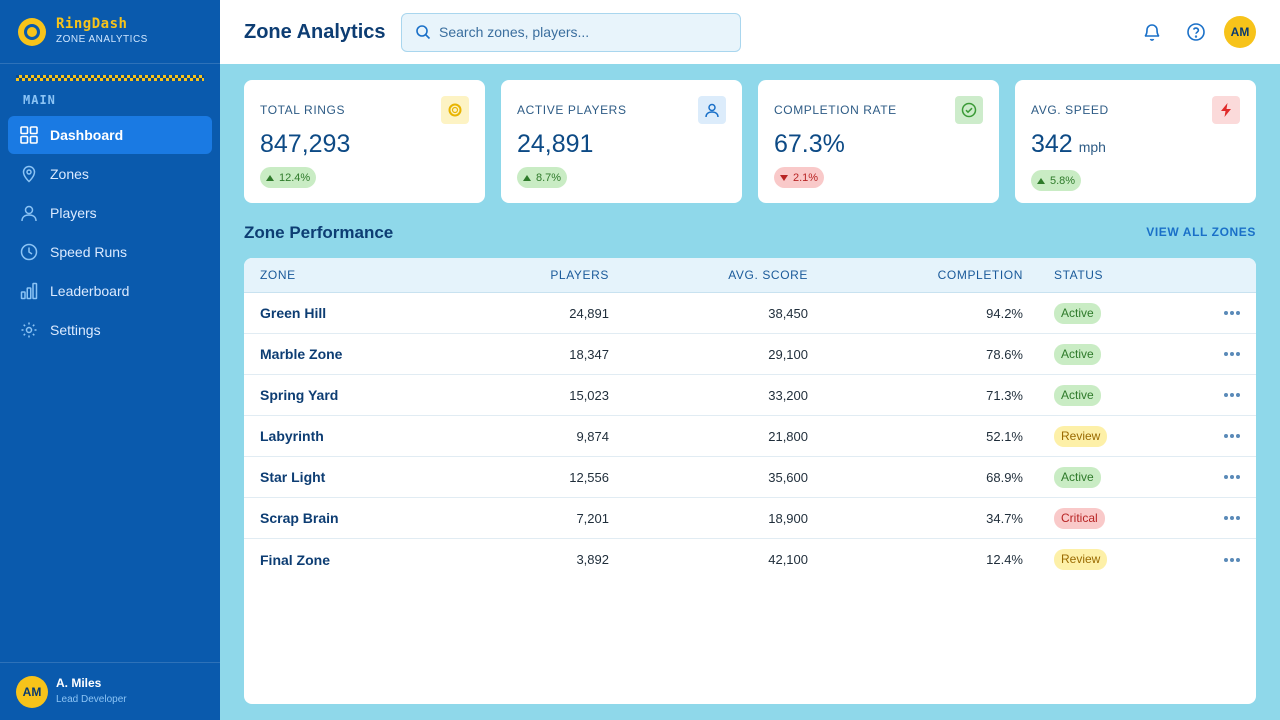  I want to click on brand-name: RingDash, so click(92, 24).